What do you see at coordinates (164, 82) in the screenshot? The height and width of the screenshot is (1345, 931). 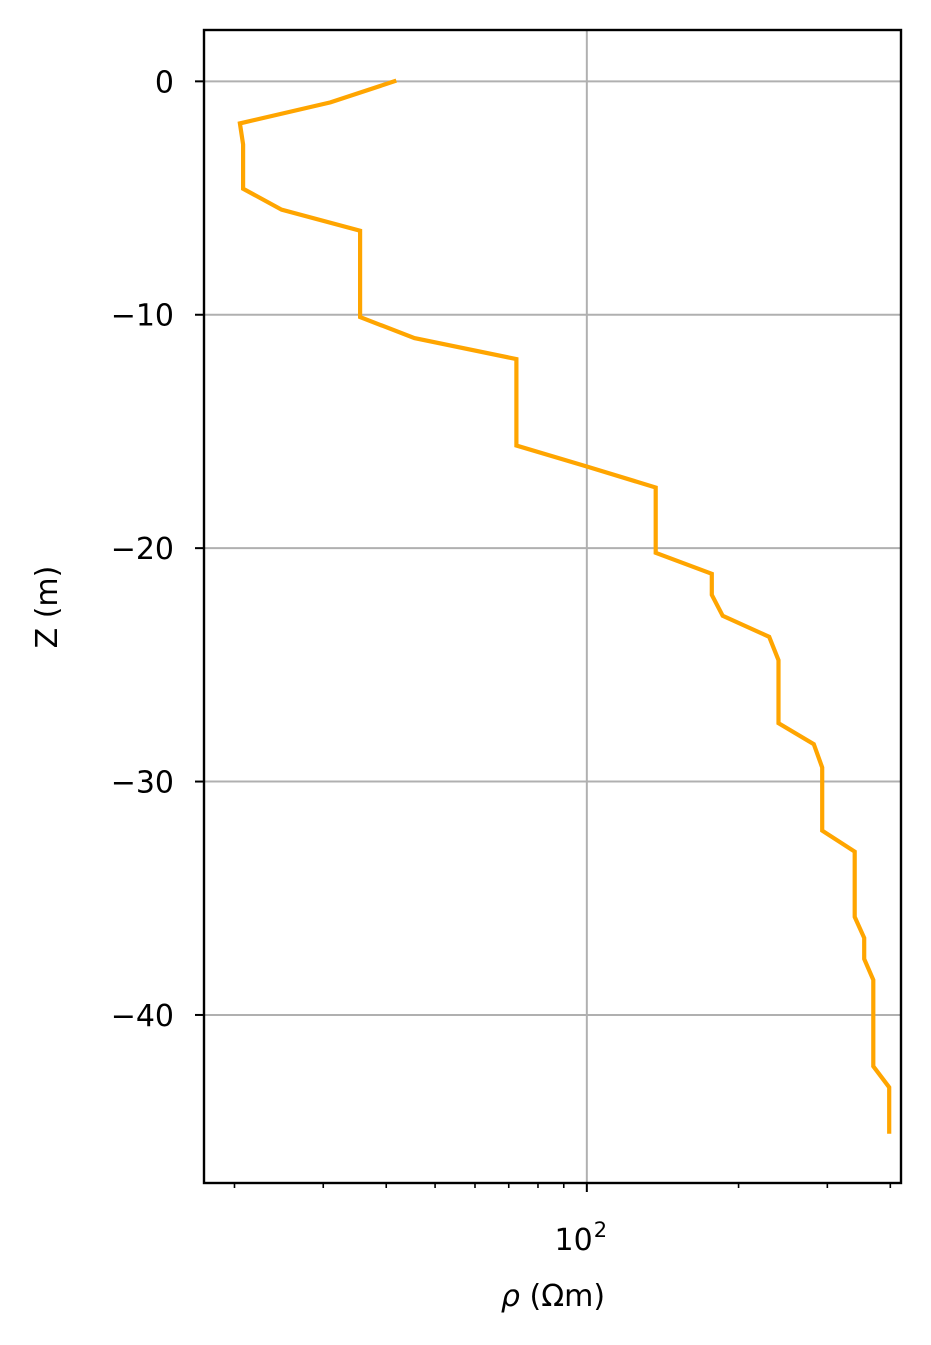 I see `y-tick-label: 0` at bounding box center [164, 82].